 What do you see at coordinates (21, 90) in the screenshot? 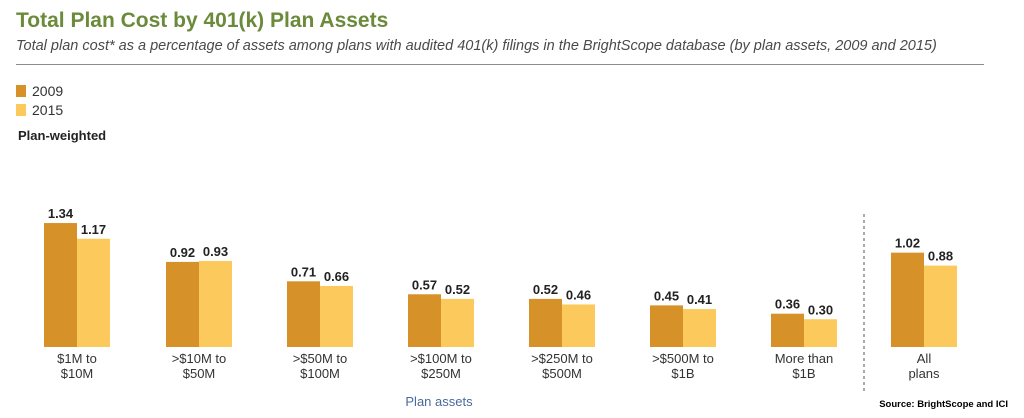
I see `legend-swatch-2009` at bounding box center [21, 90].